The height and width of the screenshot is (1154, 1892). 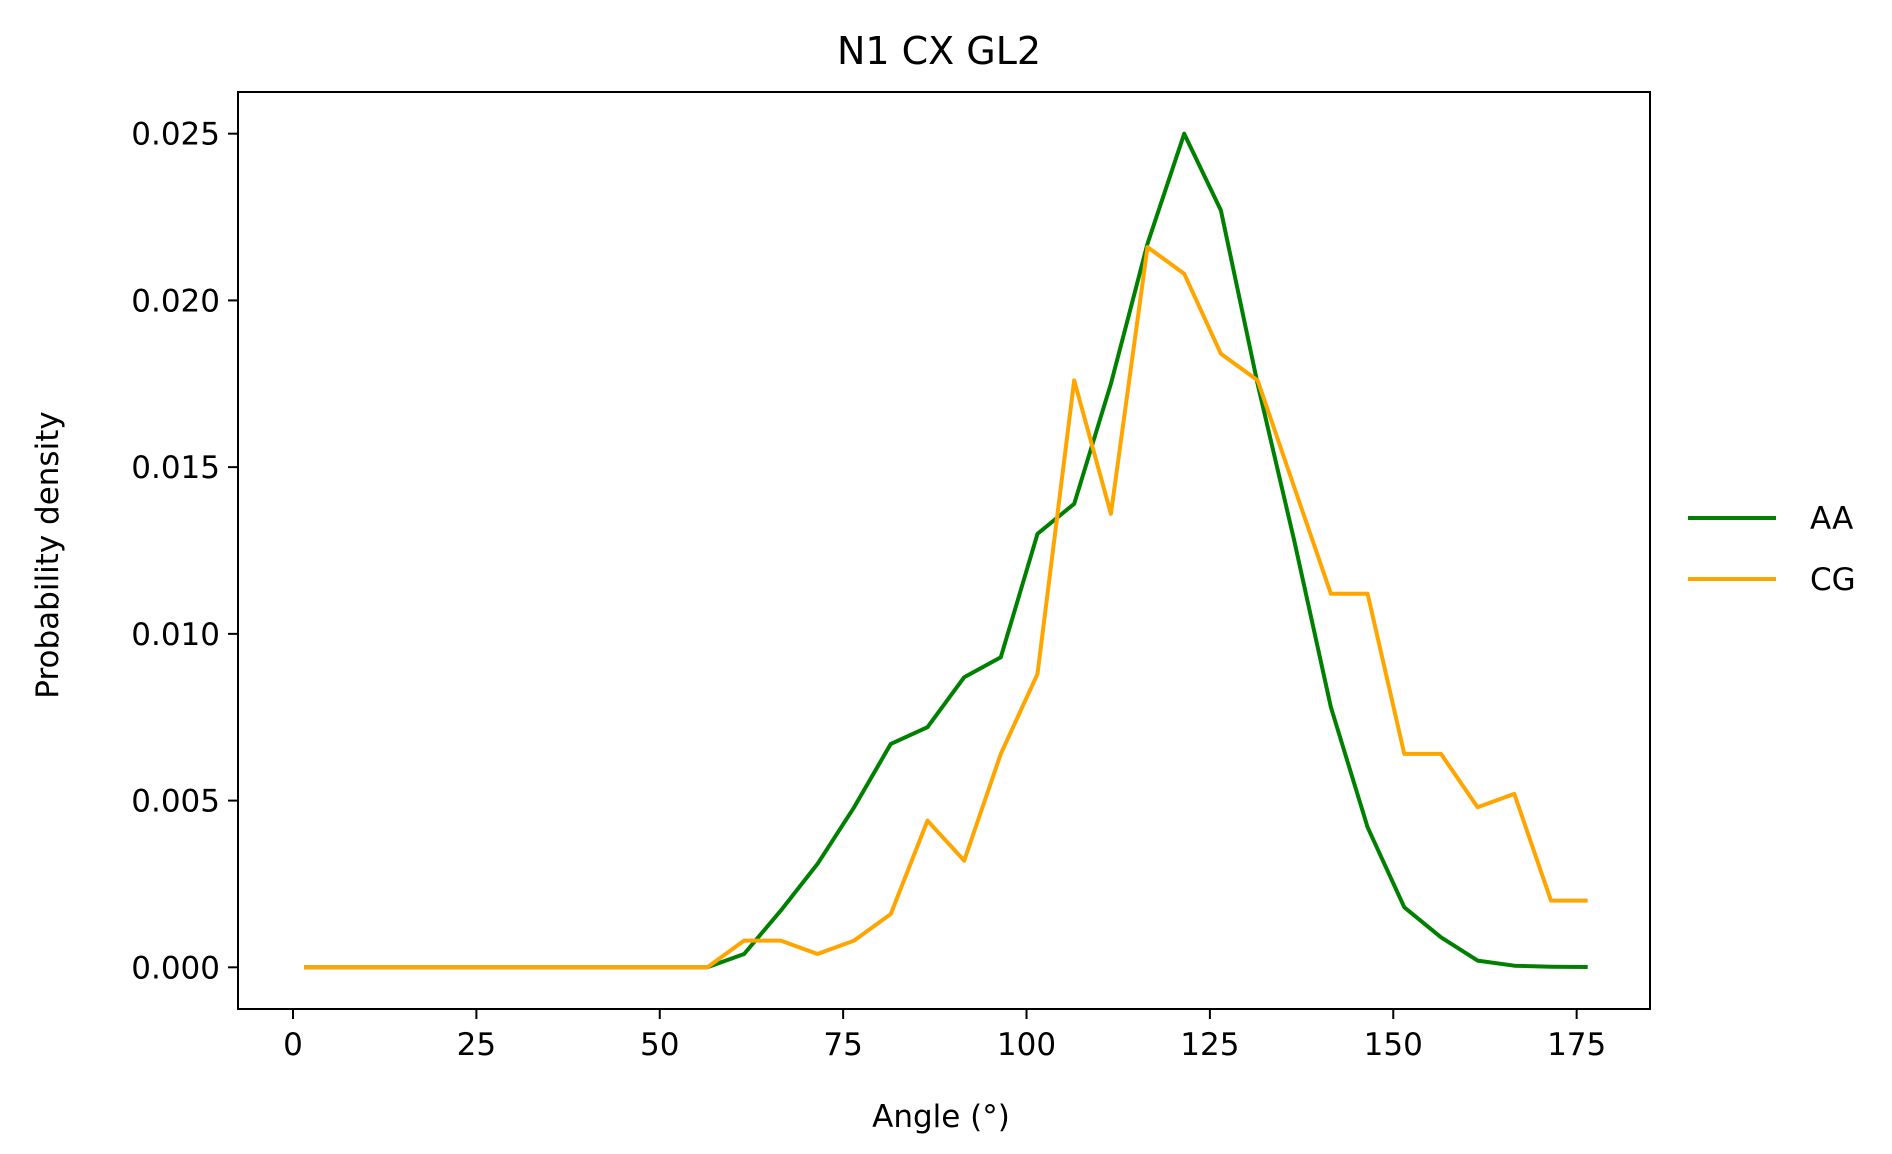 I want to click on x-tick-label: 175, so click(x=1576, y=1045).